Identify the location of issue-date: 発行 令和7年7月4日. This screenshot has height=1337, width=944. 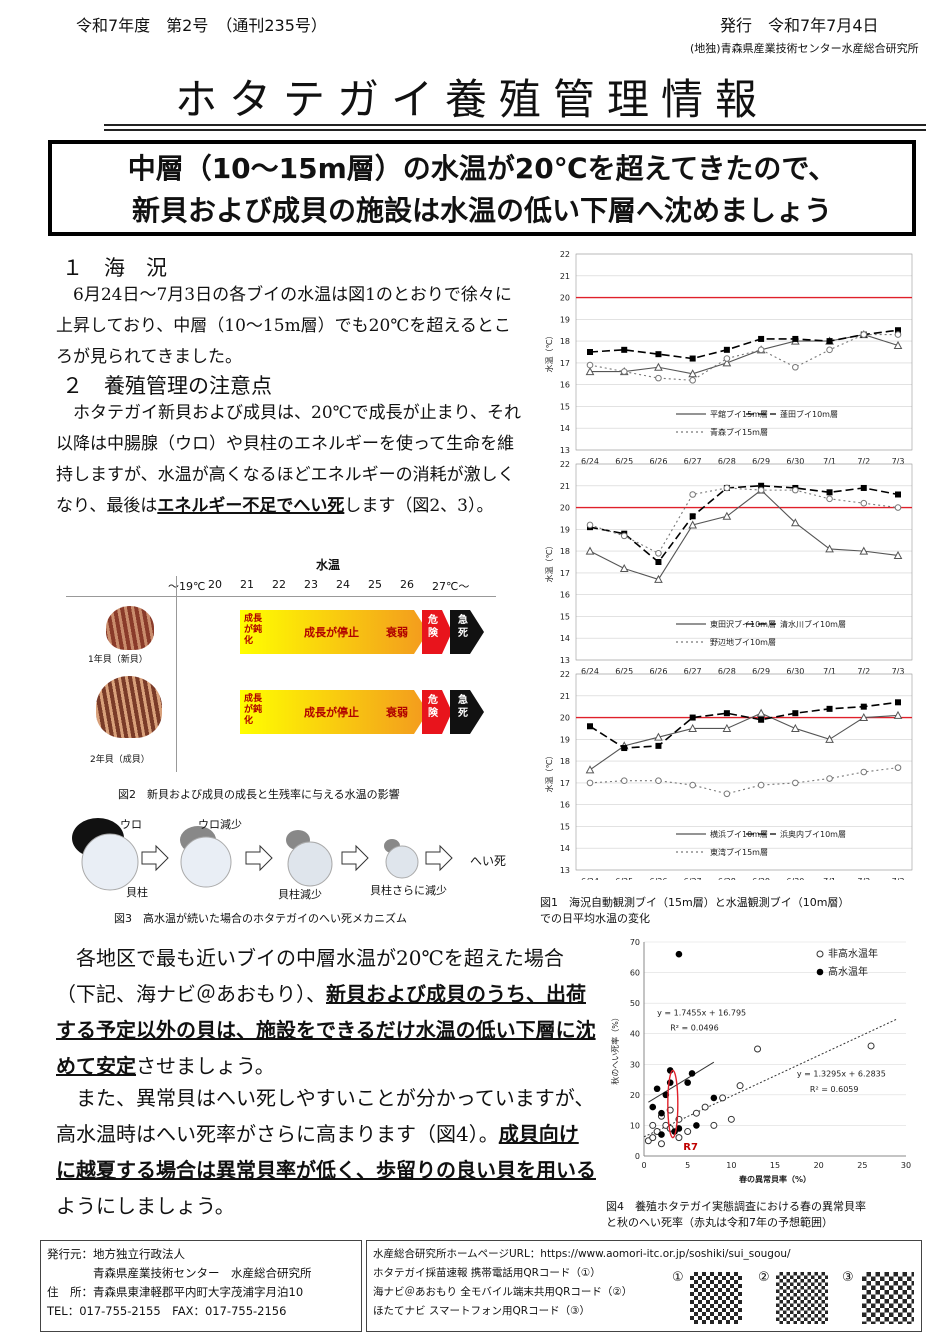
(799, 25).